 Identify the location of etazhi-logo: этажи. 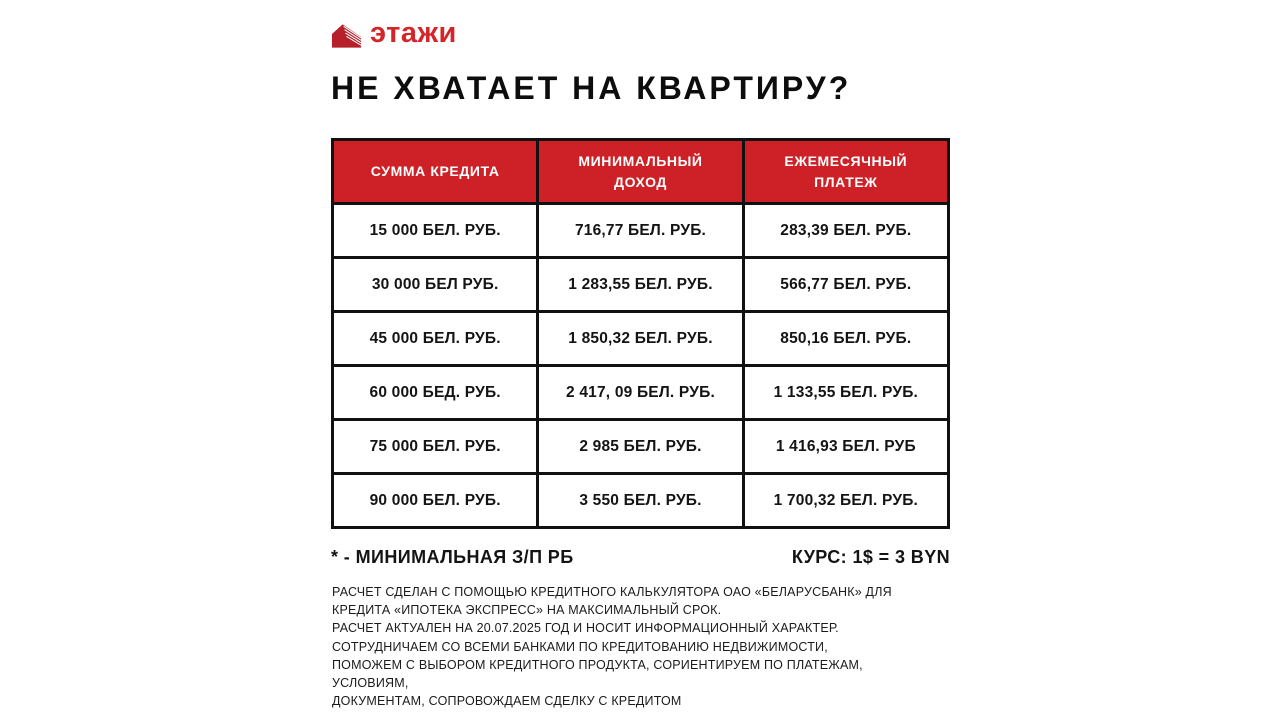
(394, 35).